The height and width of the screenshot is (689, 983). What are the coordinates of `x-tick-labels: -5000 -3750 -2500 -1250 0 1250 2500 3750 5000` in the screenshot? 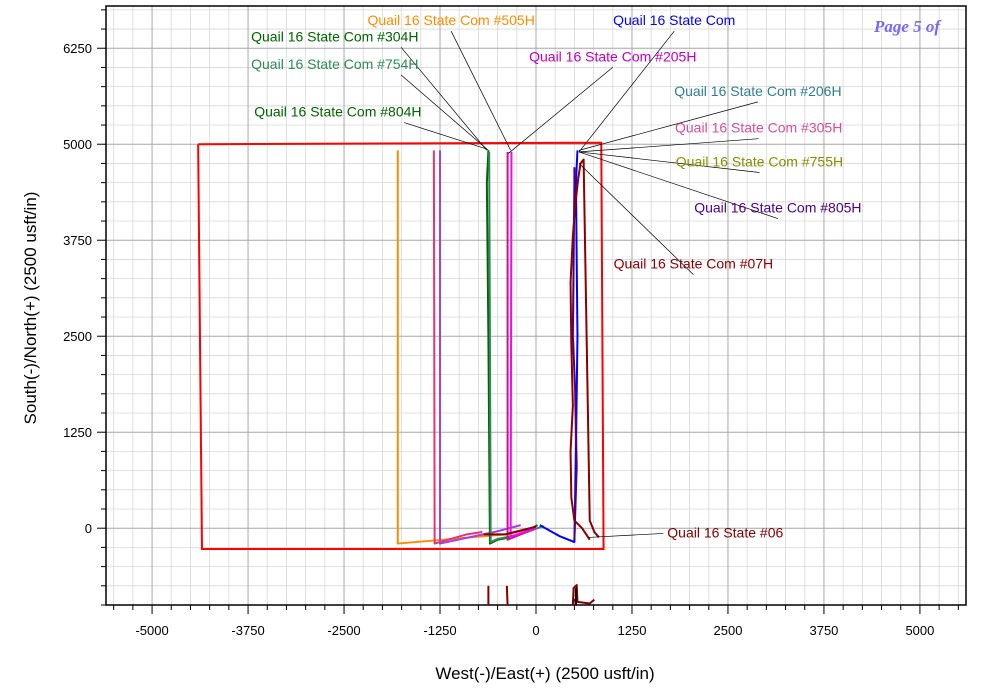 It's located at (534, 630).